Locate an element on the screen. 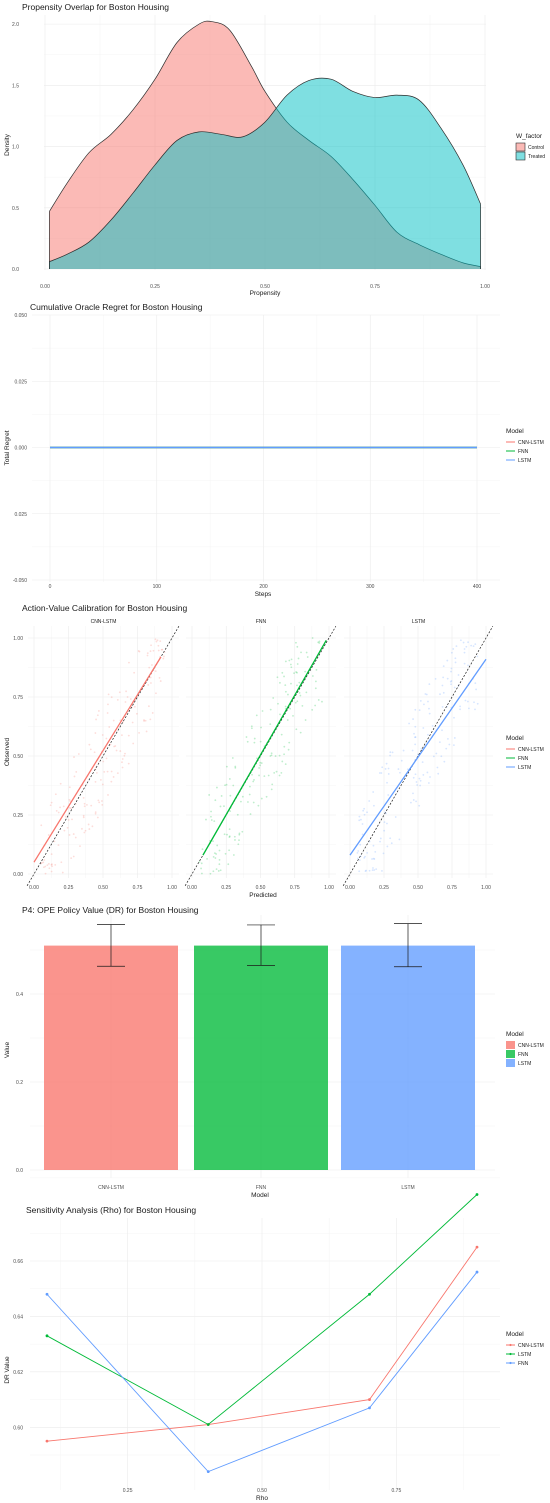 The width and height of the screenshot is (550, 1503). chart5-legend-title: Model is located at coordinates (515, 1334).